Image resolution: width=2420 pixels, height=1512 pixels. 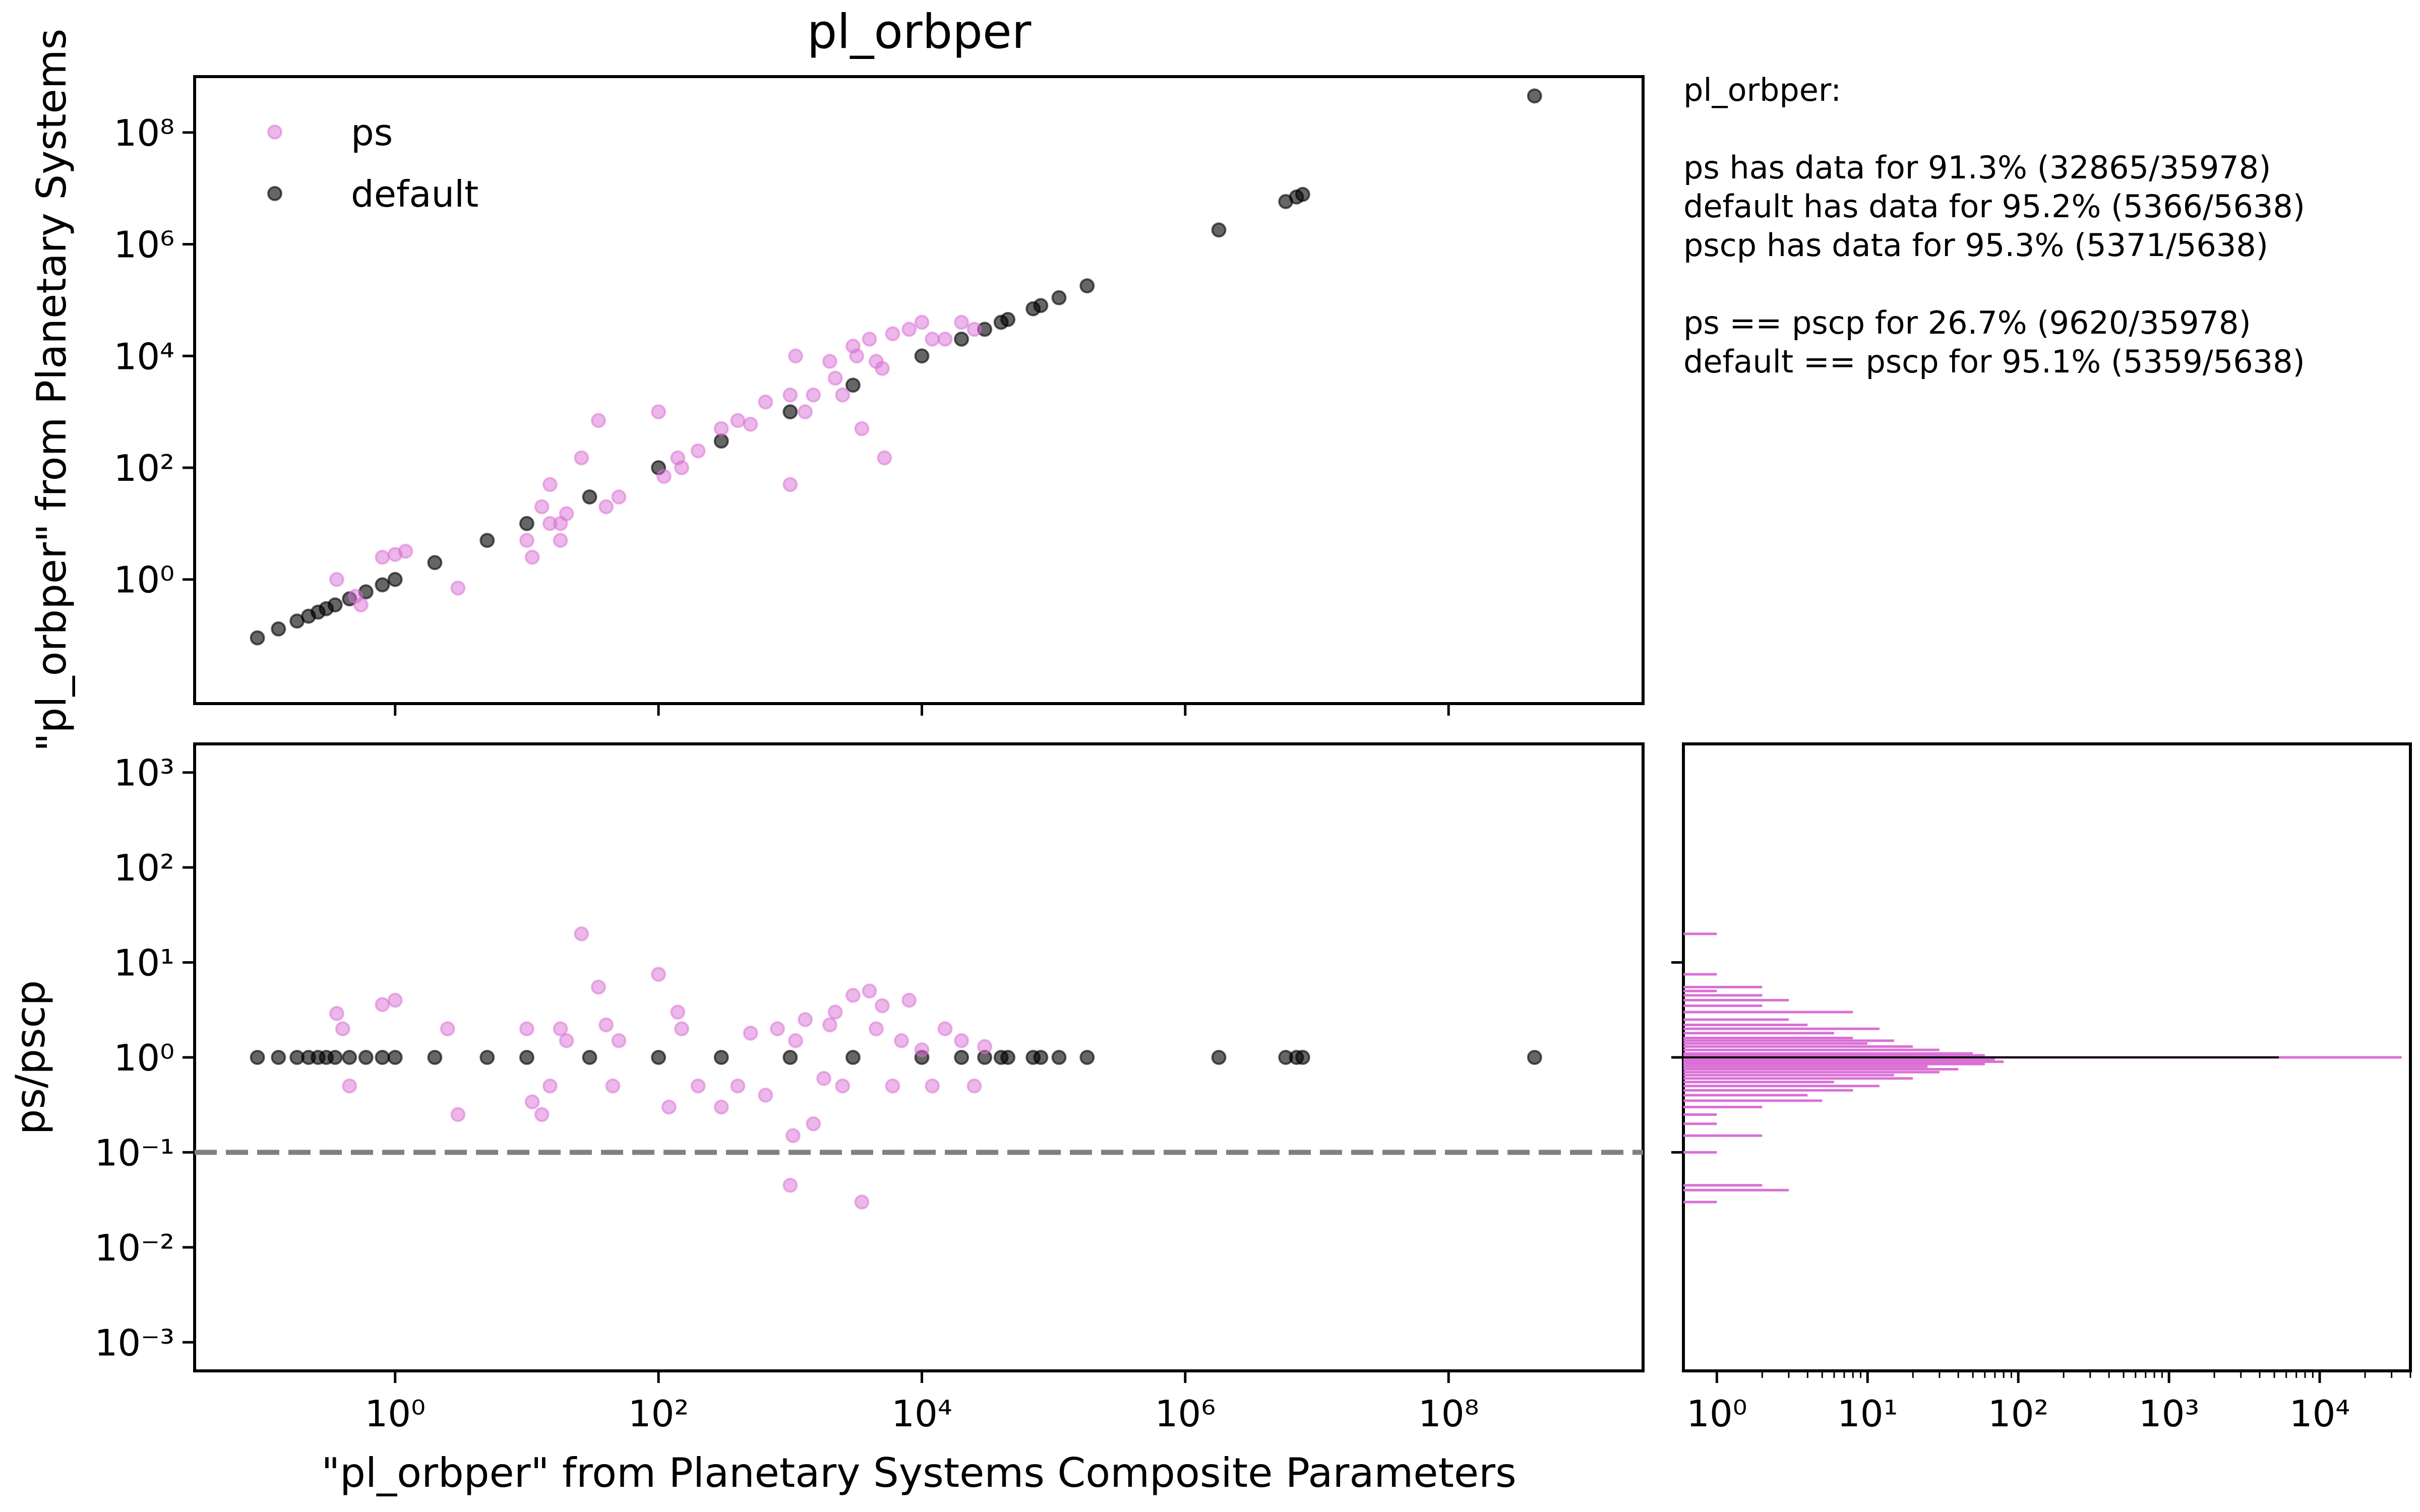 I want to click on info-line: pscp has data for 95.3% (5371/5638), so click(x=1975, y=246).